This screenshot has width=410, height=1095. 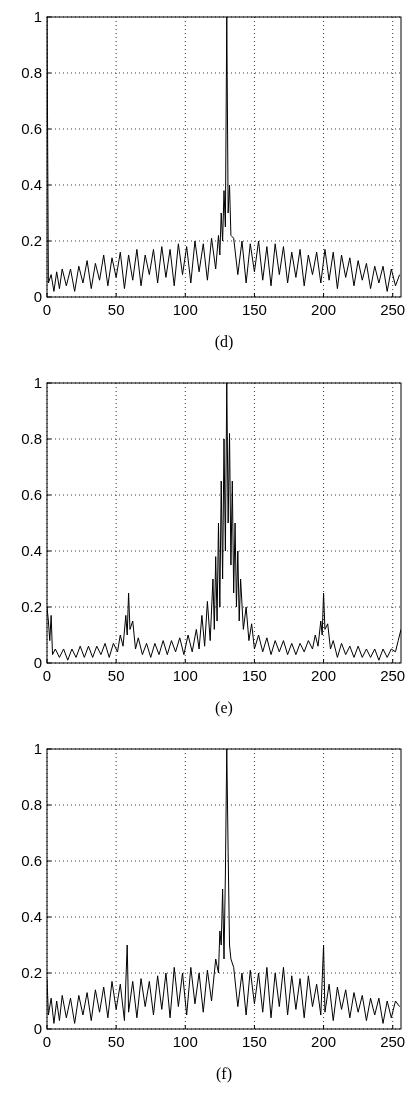 What do you see at coordinates (224, 708) in the screenshot?
I see `x-axis-title: (e)` at bounding box center [224, 708].